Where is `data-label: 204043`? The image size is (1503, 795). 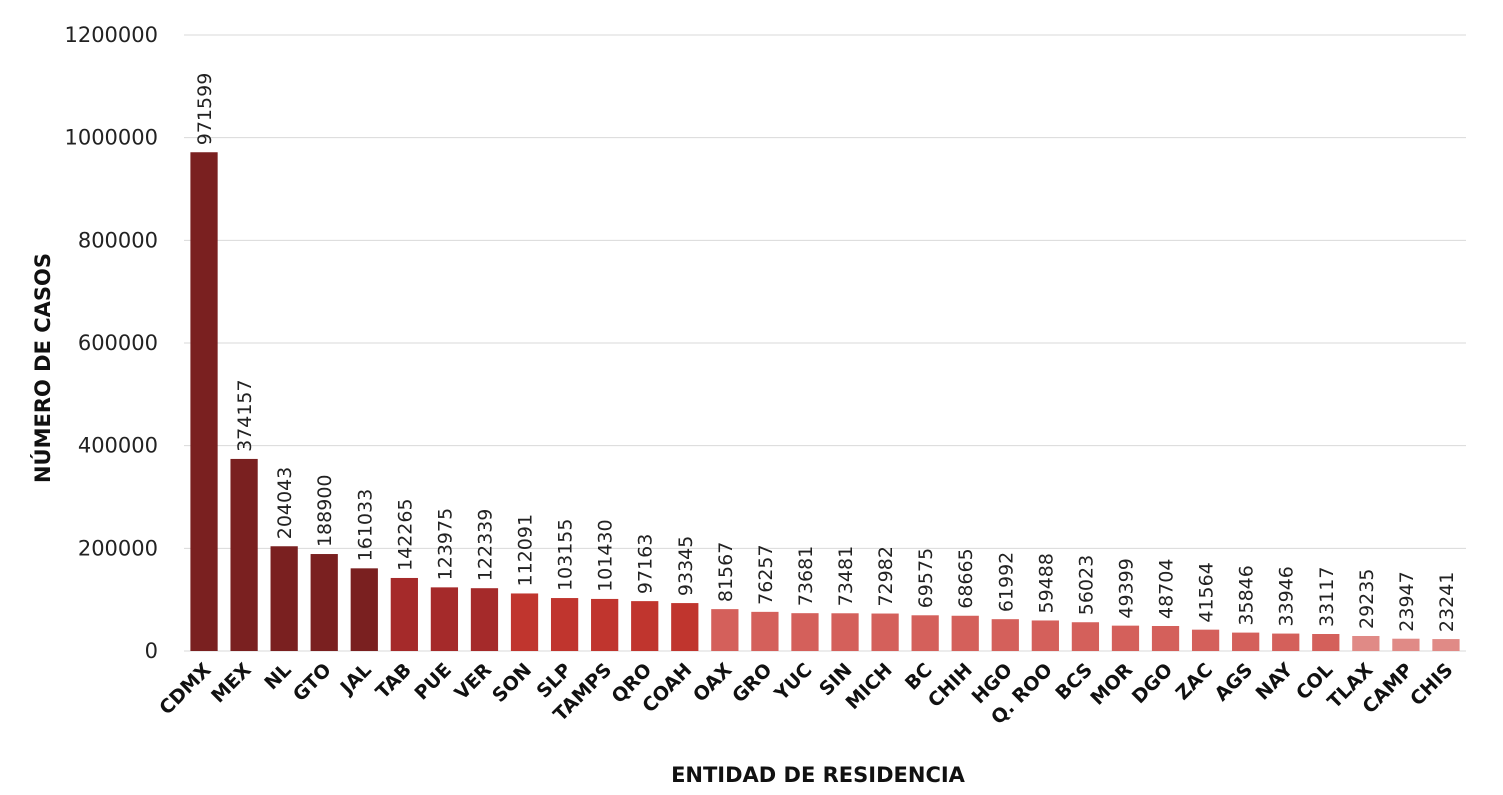
data-label: 204043 is located at coordinates (285, 503).